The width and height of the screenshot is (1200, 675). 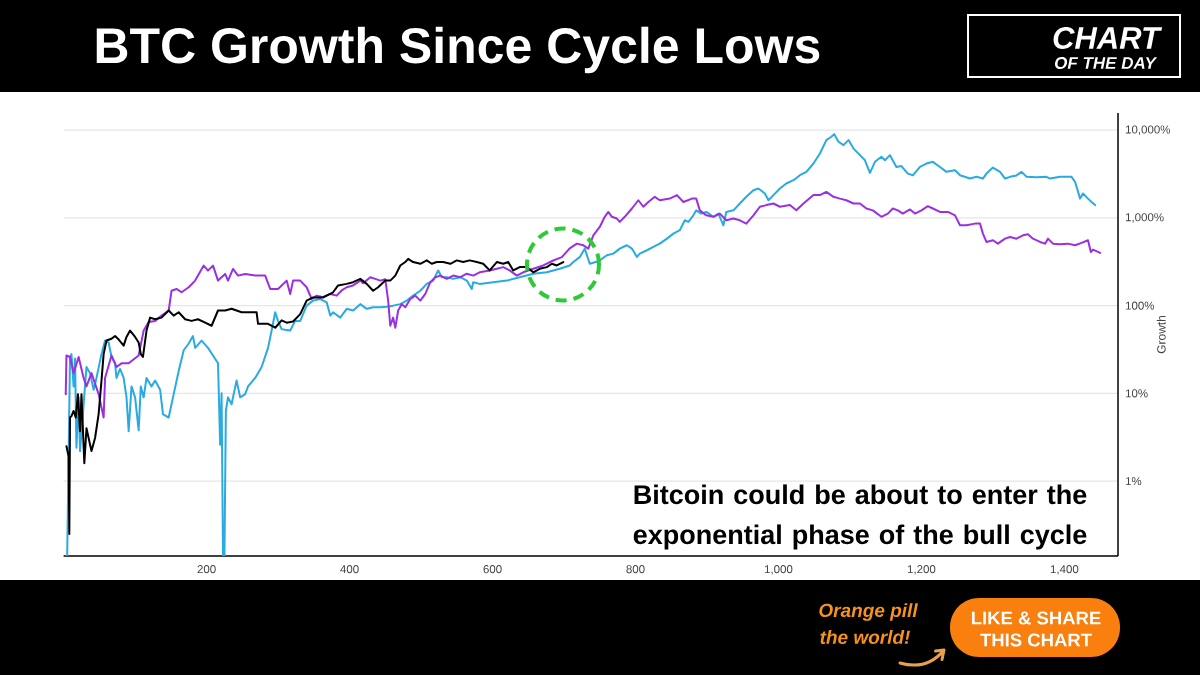 I want to click on x-tick-label: 600, so click(x=492, y=569).